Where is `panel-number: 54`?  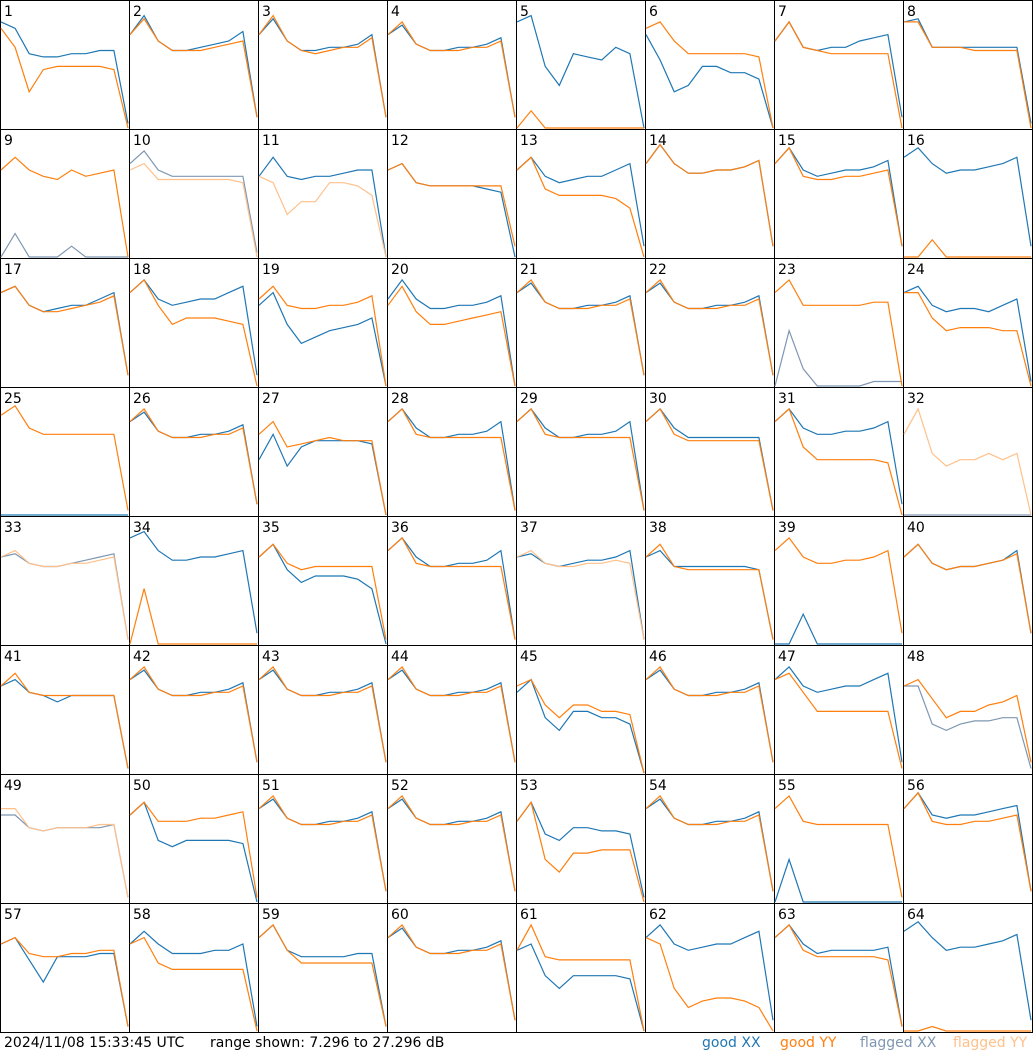 panel-number: 54 is located at coordinates (658, 786).